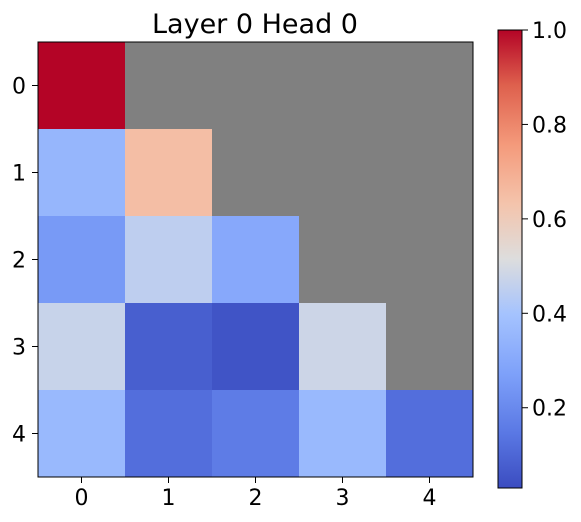 Image resolution: width=581 pixels, height=522 pixels. I want to click on x-axis-ticks: 0 1 2 3 4, so click(256, 494).